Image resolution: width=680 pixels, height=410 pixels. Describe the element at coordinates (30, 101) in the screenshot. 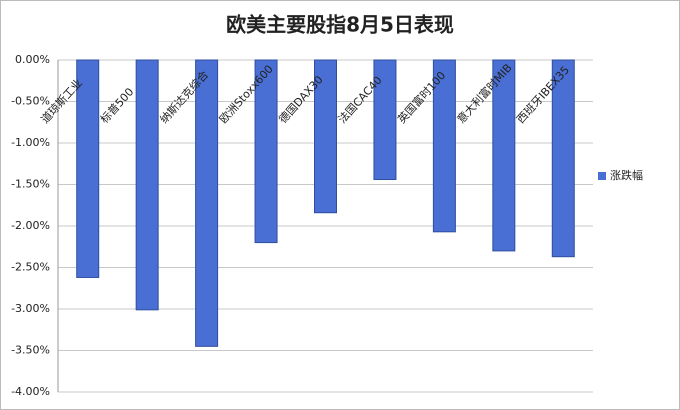

I see `y-tick-label: -0.50%` at that location.